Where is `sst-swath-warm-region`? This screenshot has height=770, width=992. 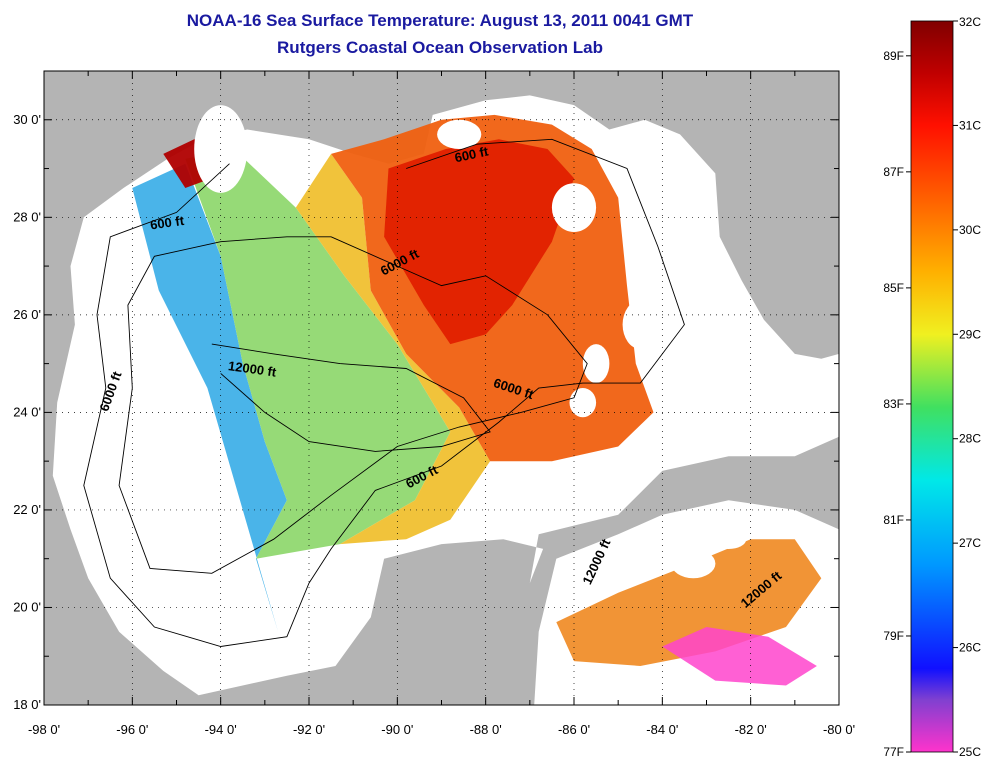
sst-swath-warm-region is located at coordinates (393, 349).